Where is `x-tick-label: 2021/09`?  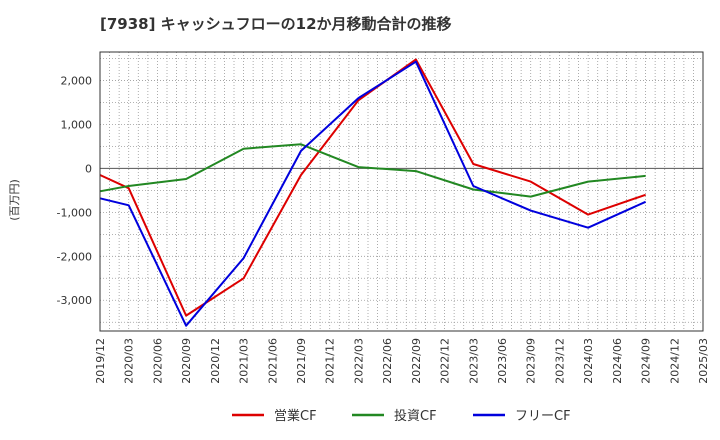 x-tick-label: 2021/09 is located at coordinates (301, 361).